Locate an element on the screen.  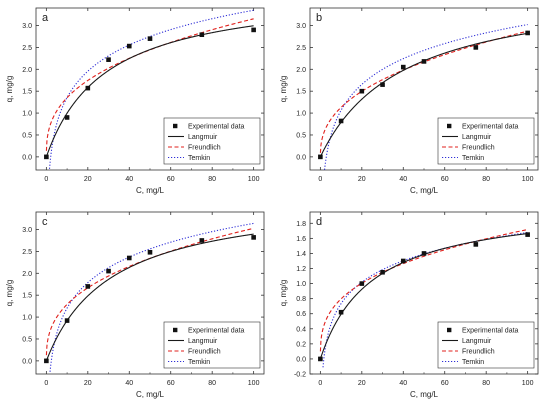
y-tick-label: 0.4 is located at coordinates (301, 329).